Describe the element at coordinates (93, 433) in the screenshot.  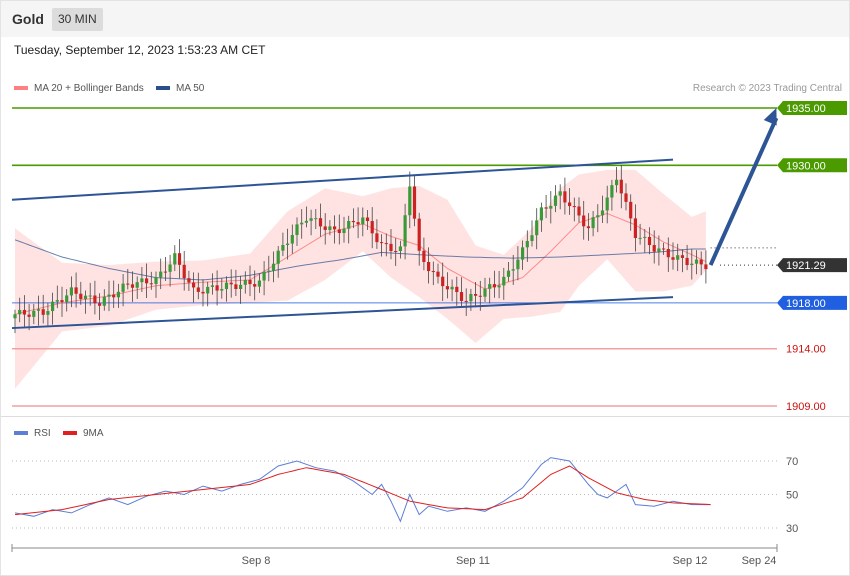
I see `legend-9ma-label: 9MA` at that location.